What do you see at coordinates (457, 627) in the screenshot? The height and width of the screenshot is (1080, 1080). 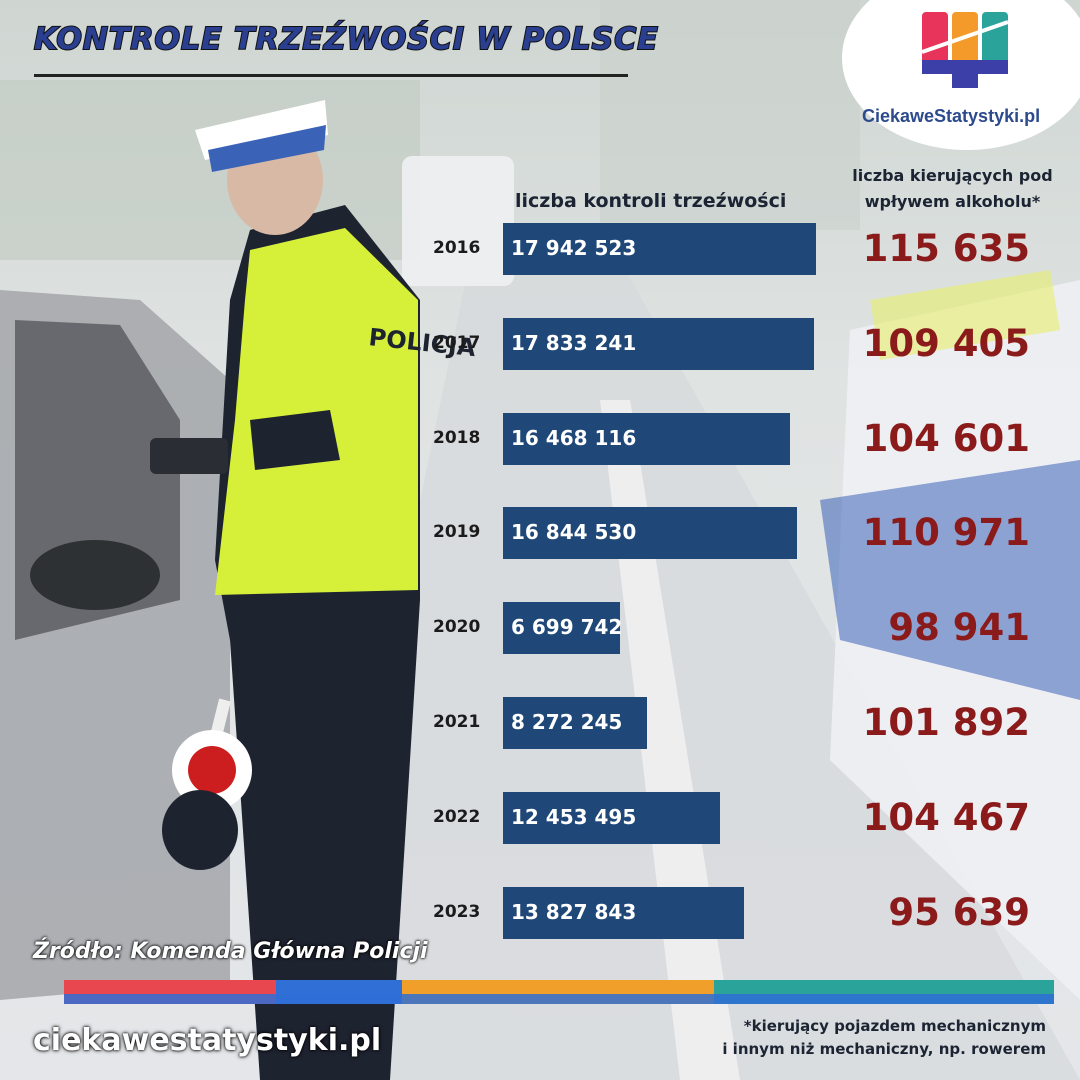 I see `year-label-2020: 2020` at bounding box center [457, 627].